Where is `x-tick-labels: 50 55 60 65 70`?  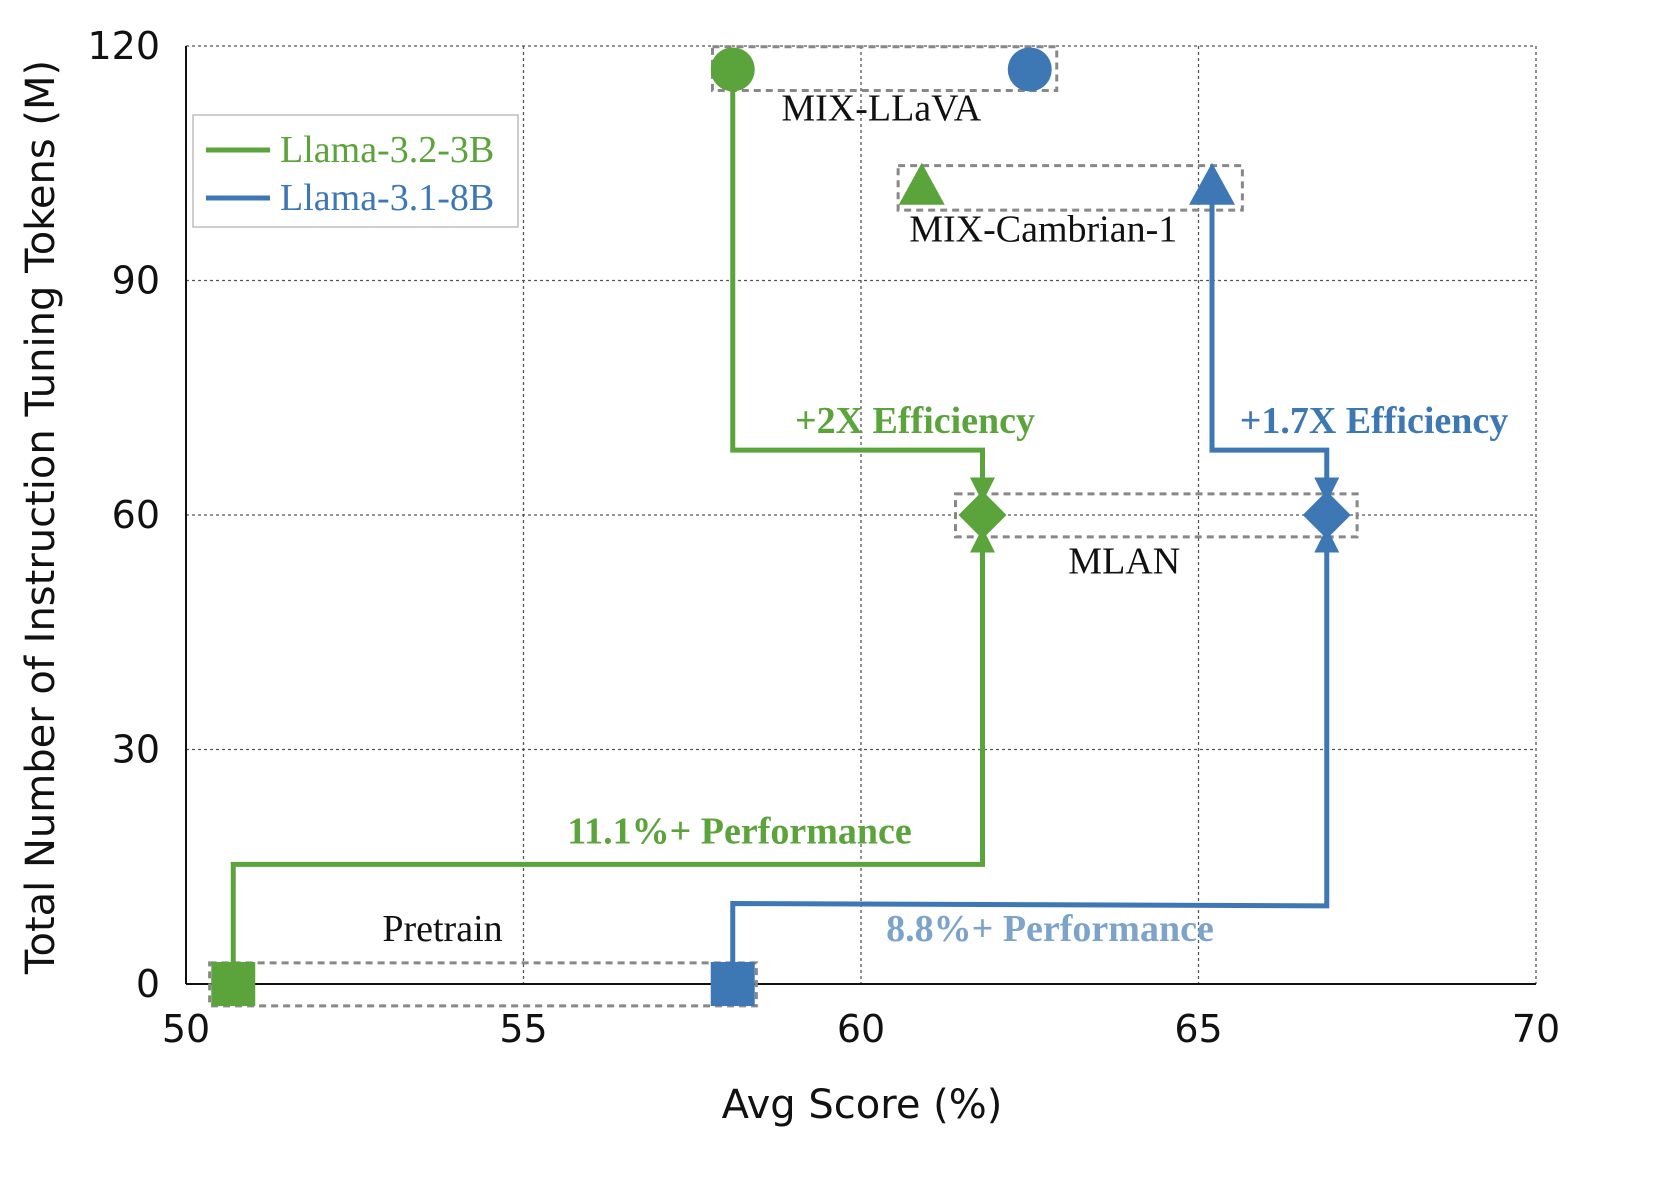 x-tick-labels: 50 55 60 65 70 is located at coordinates (861, 1029).